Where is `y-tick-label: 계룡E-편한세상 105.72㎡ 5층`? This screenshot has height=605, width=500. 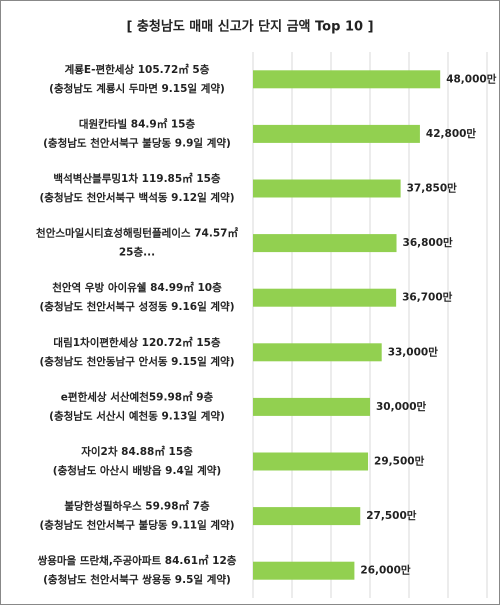
y-tick-label: 계룡E-편한세상 105.72㎡ 5층 is located at coordinates (137, 69).